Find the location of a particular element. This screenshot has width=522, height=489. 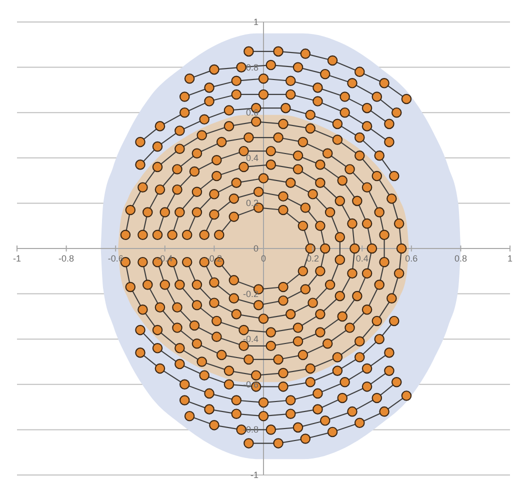

x-tick-label: 1 is located at coordinates (510, 259).